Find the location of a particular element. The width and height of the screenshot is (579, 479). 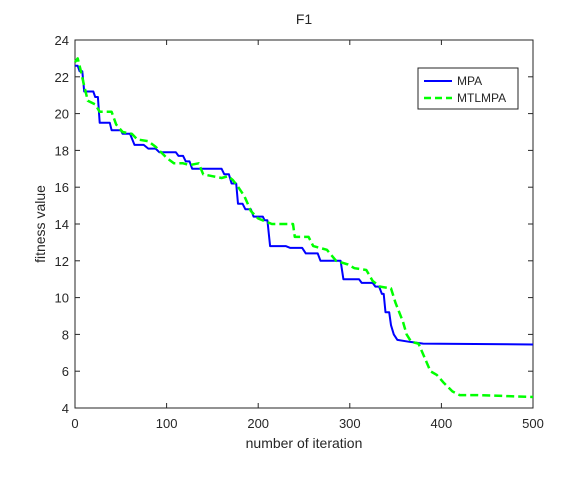

y-tick-label: 14 is located at coordinates (62, 224).